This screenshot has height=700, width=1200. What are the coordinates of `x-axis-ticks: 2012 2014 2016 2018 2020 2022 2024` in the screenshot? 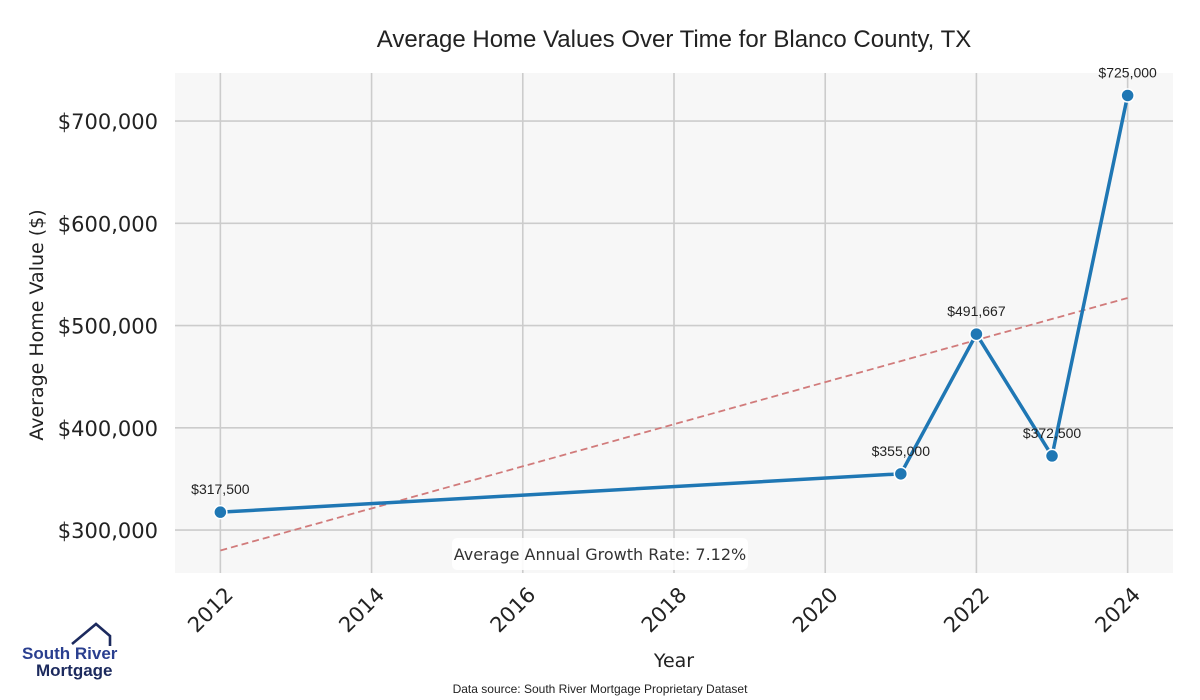 It's located at (664, 610).